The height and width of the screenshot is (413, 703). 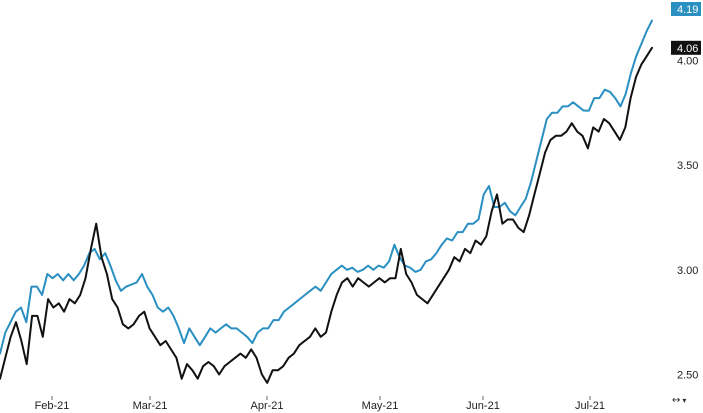 I want to click on last-value-badge: 4.06, so click(x=687, y=49).